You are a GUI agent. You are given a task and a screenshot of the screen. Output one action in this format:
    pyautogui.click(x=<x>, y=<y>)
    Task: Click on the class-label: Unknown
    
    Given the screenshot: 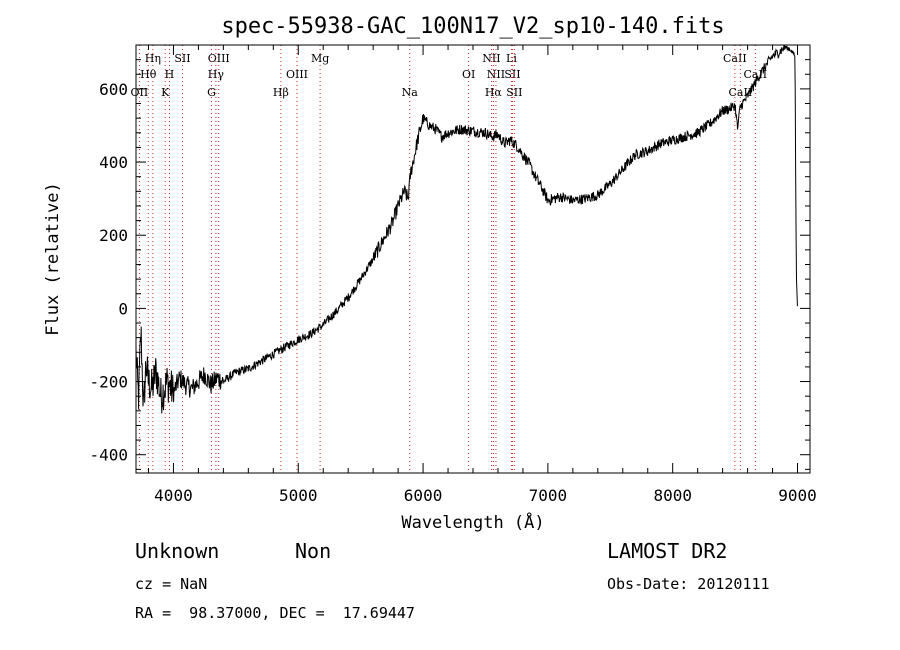 What is the action you would take?
    pyautogui.click(x=177, y=551)
    